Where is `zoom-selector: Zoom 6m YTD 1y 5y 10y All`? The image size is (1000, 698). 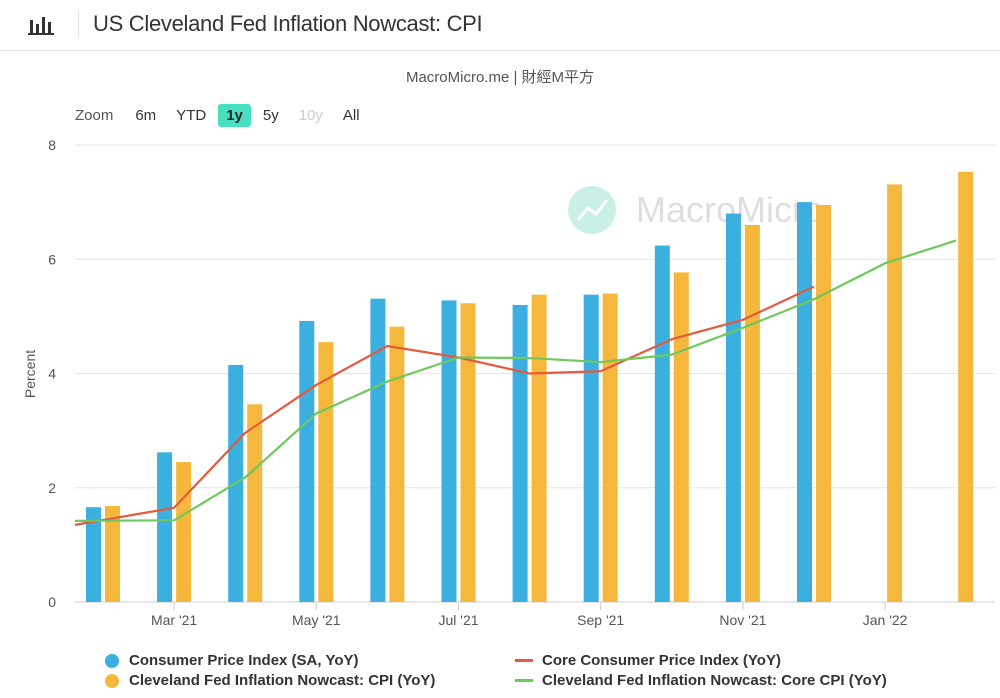
zoom-selector: Zoom 6m YTD 1y 5y 10y All is located at coordinates (223, 115).